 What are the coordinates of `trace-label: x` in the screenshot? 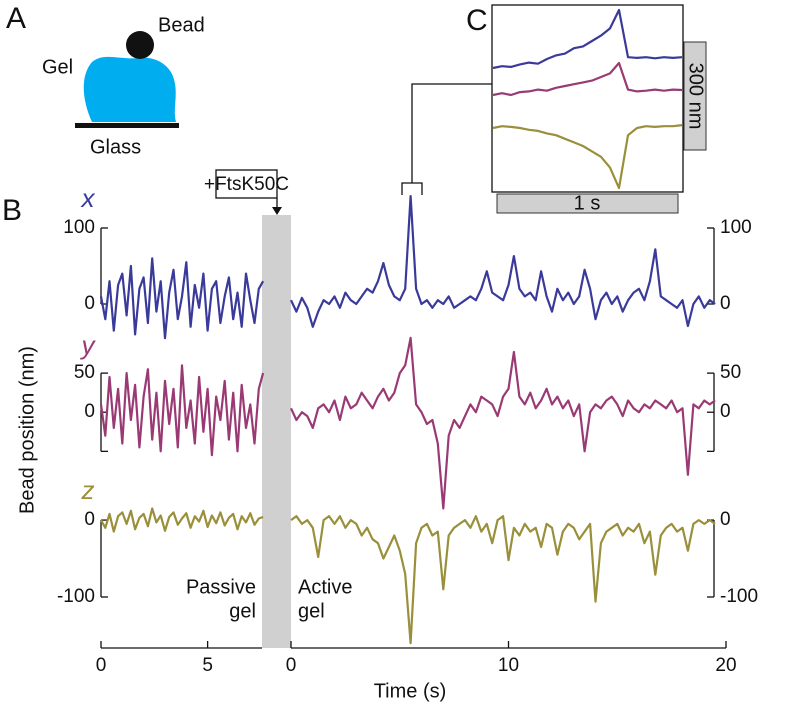 It's located at (88, 198).